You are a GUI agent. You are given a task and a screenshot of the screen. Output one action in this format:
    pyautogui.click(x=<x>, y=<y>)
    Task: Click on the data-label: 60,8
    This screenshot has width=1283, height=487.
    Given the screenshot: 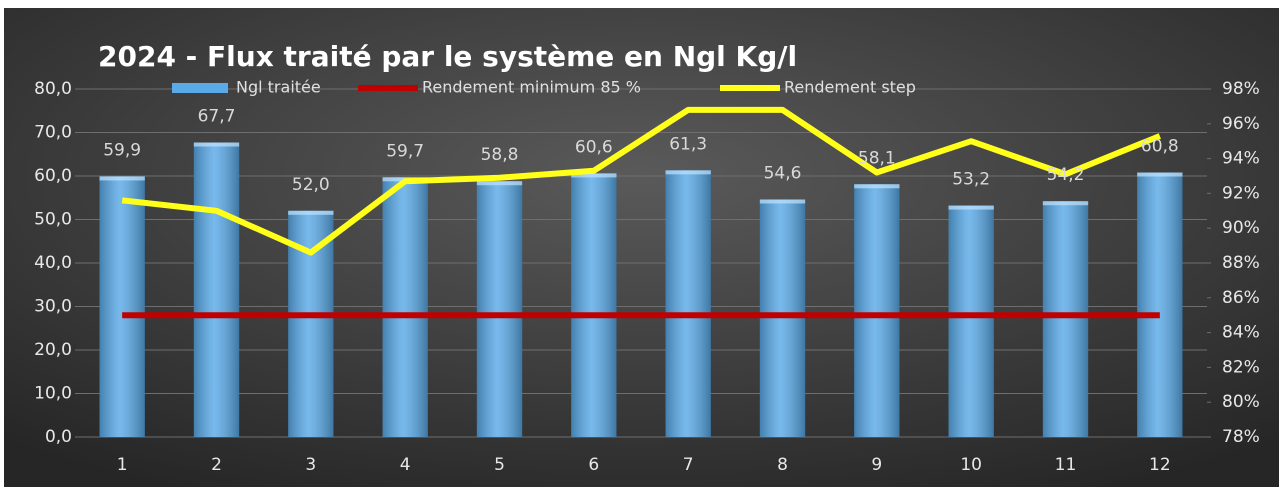 What is the action you would take?
    pyautogui.click(x=1160, y=147)
    